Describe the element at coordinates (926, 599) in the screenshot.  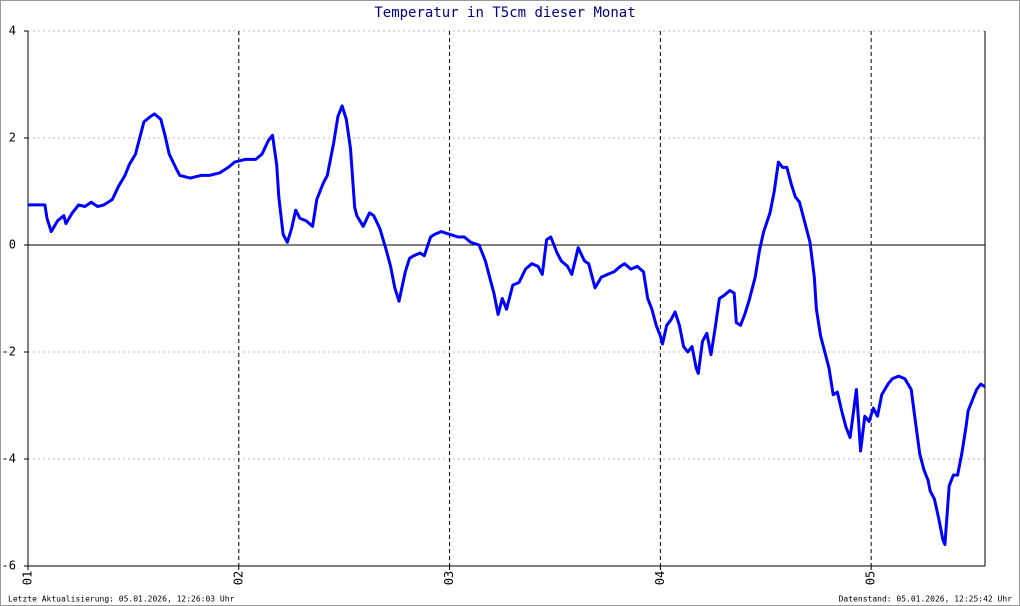
I see `footer-right: Datenstand: 05.01.2026, 12:25:42 Uhr` at that location.